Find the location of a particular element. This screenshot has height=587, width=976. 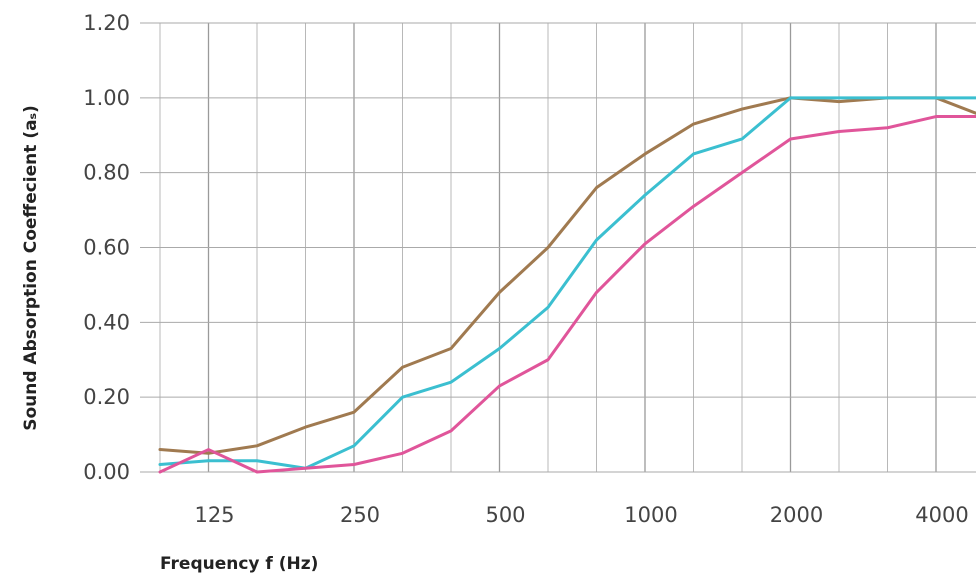

x-tick-label: 125 is located at coordinates (214, 515).